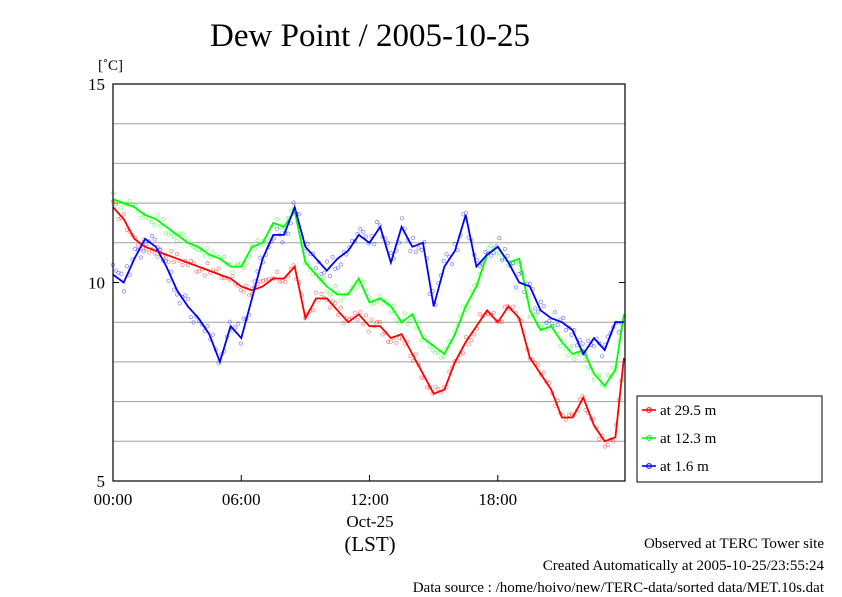  What do you see at coordinates (497, 499) in the screenshot?
I see `x-tick-label: 18:00` at bounding box center [497, 499].